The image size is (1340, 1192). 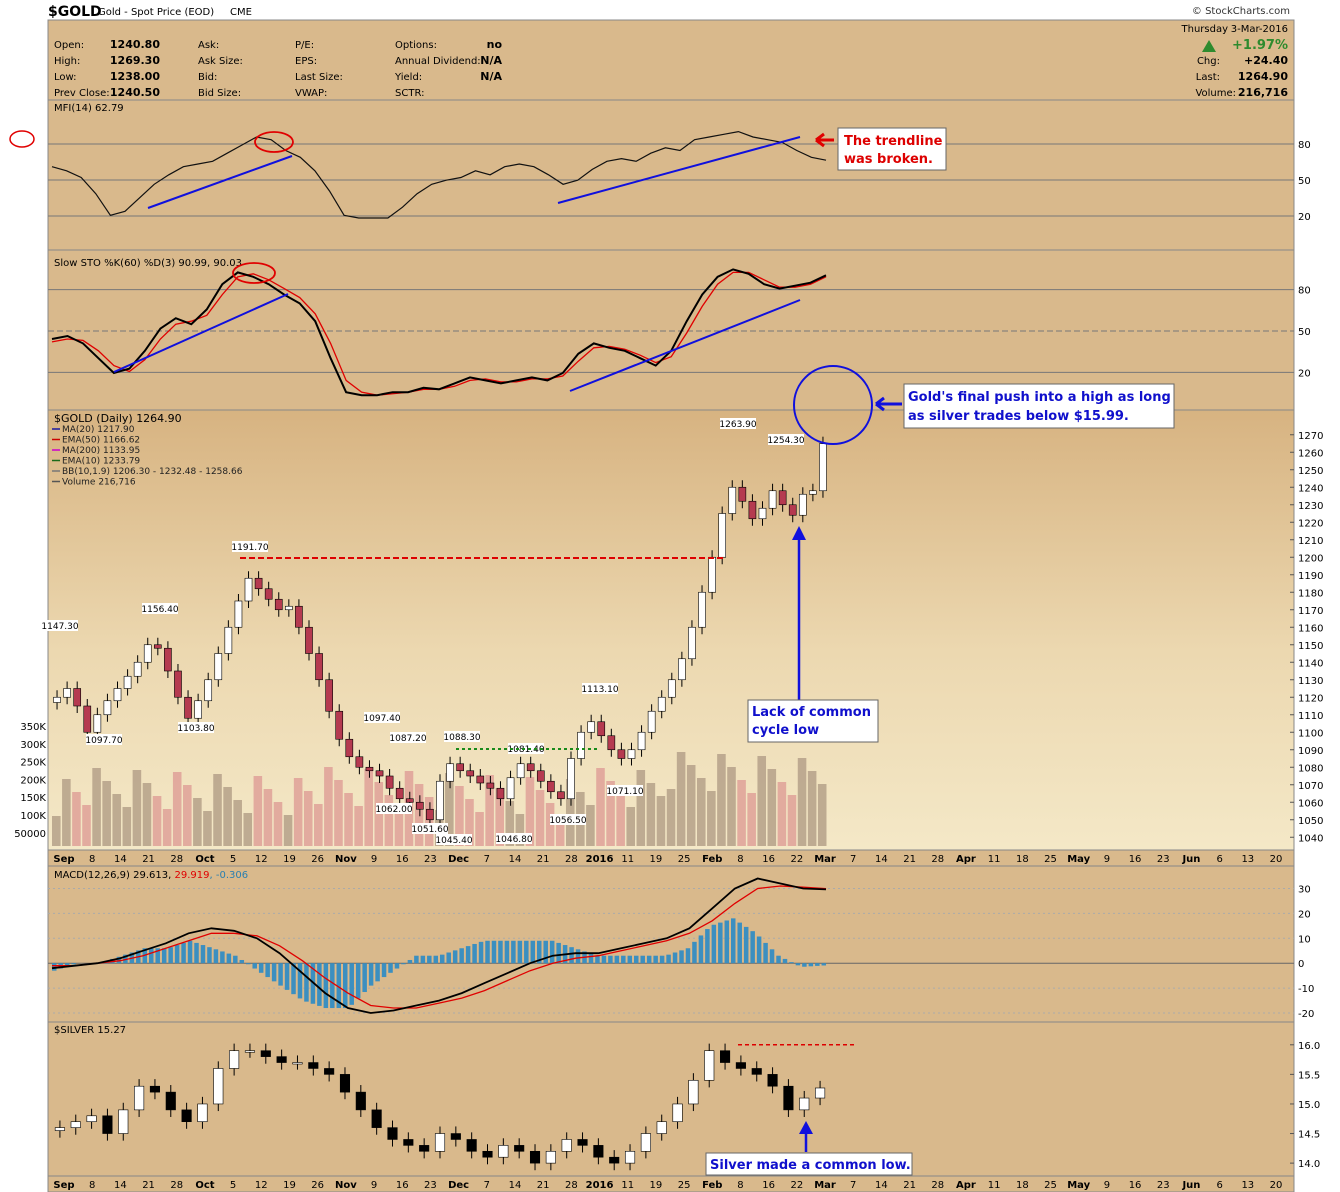 What do you see at coordinates (65, 77) in the screenshot?
I see `quote-label: Low:` at bounding box center [65, 77].